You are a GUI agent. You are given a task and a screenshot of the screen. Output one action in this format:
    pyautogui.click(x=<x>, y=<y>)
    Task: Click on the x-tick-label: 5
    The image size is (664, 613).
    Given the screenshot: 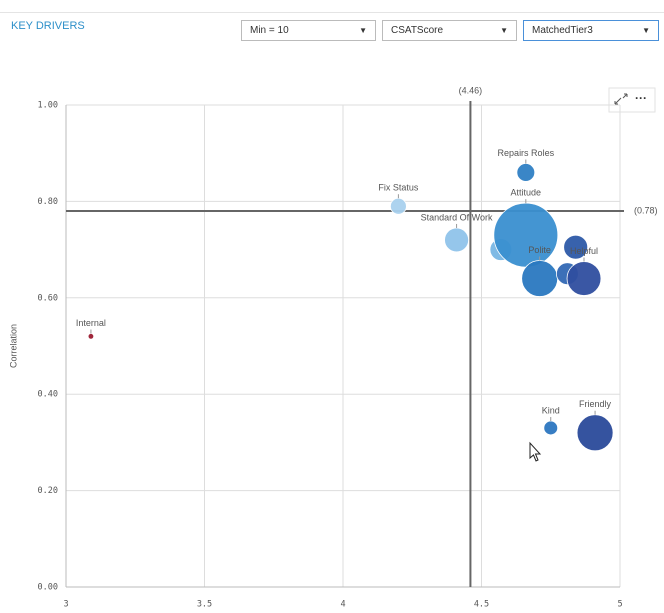 What is the action you would take?
    pyautogui.click(x=619, y=605)
    